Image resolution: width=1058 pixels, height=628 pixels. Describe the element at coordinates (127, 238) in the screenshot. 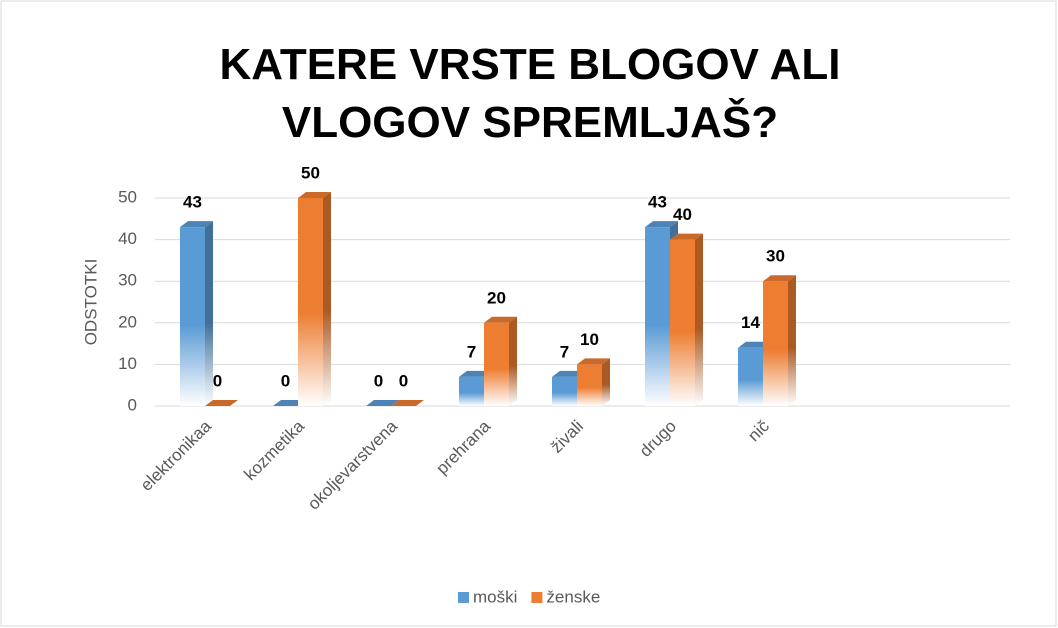

I see `y-tick-label: 40` at that location.